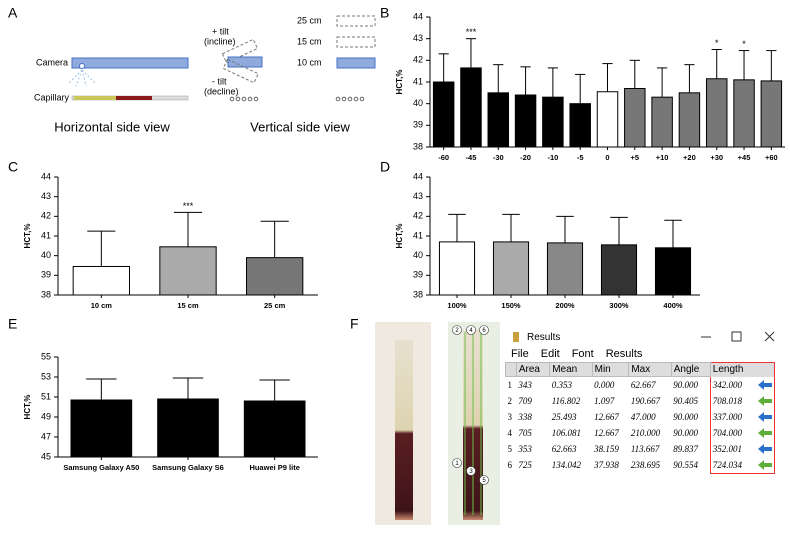 Image resolution: width=790 pixels, height=534 pixels. Describe the element at coordinates (646, 337) in the screenshot. I see `title-bar: Results` at that location.